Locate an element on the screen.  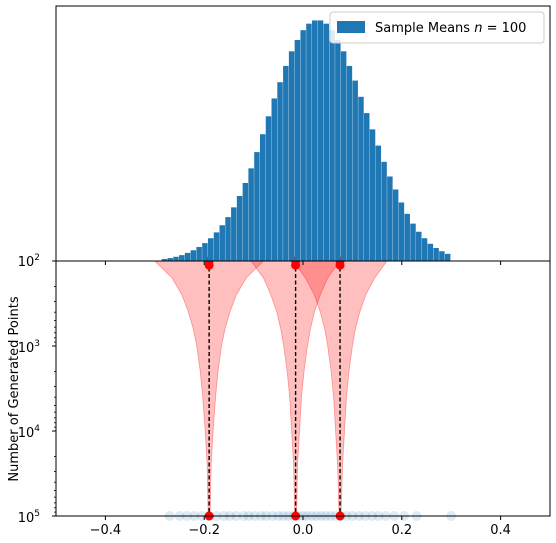
bottom-ytick-label-10000: 10⁴ is located at coordinates (29, 432).